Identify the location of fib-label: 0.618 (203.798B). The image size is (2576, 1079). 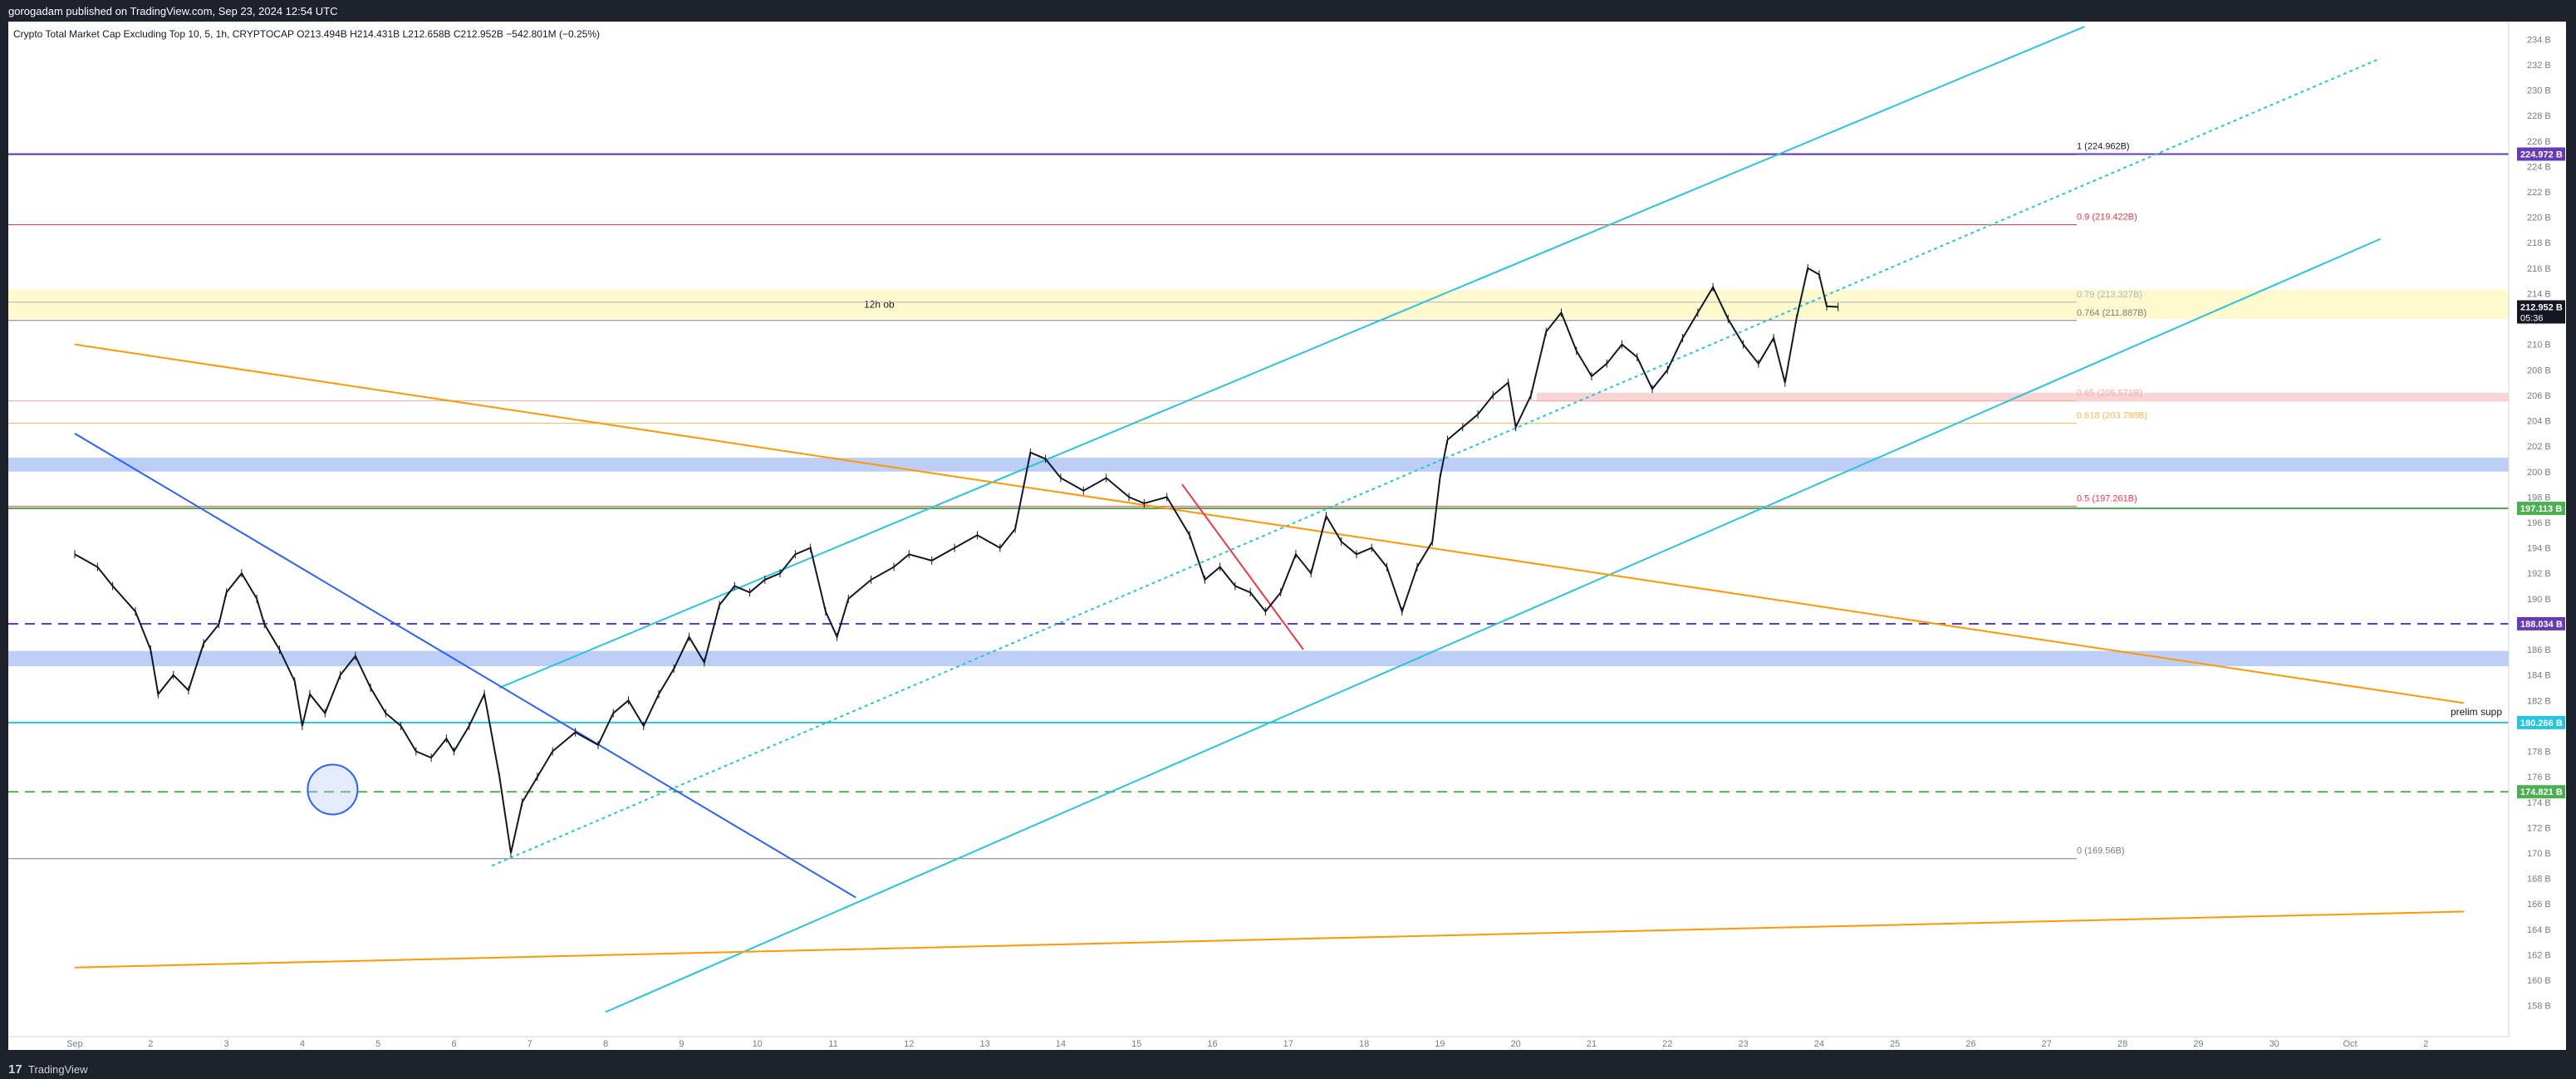
(2112, 416).